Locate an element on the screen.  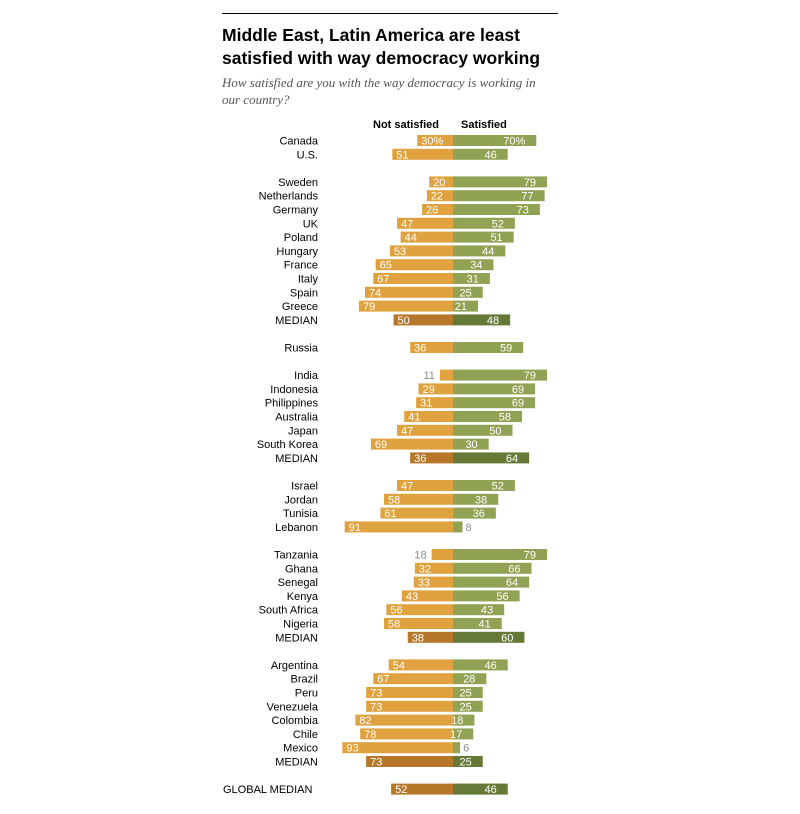
bar-satisfied-u-s- is located at coordinates (480, 154).